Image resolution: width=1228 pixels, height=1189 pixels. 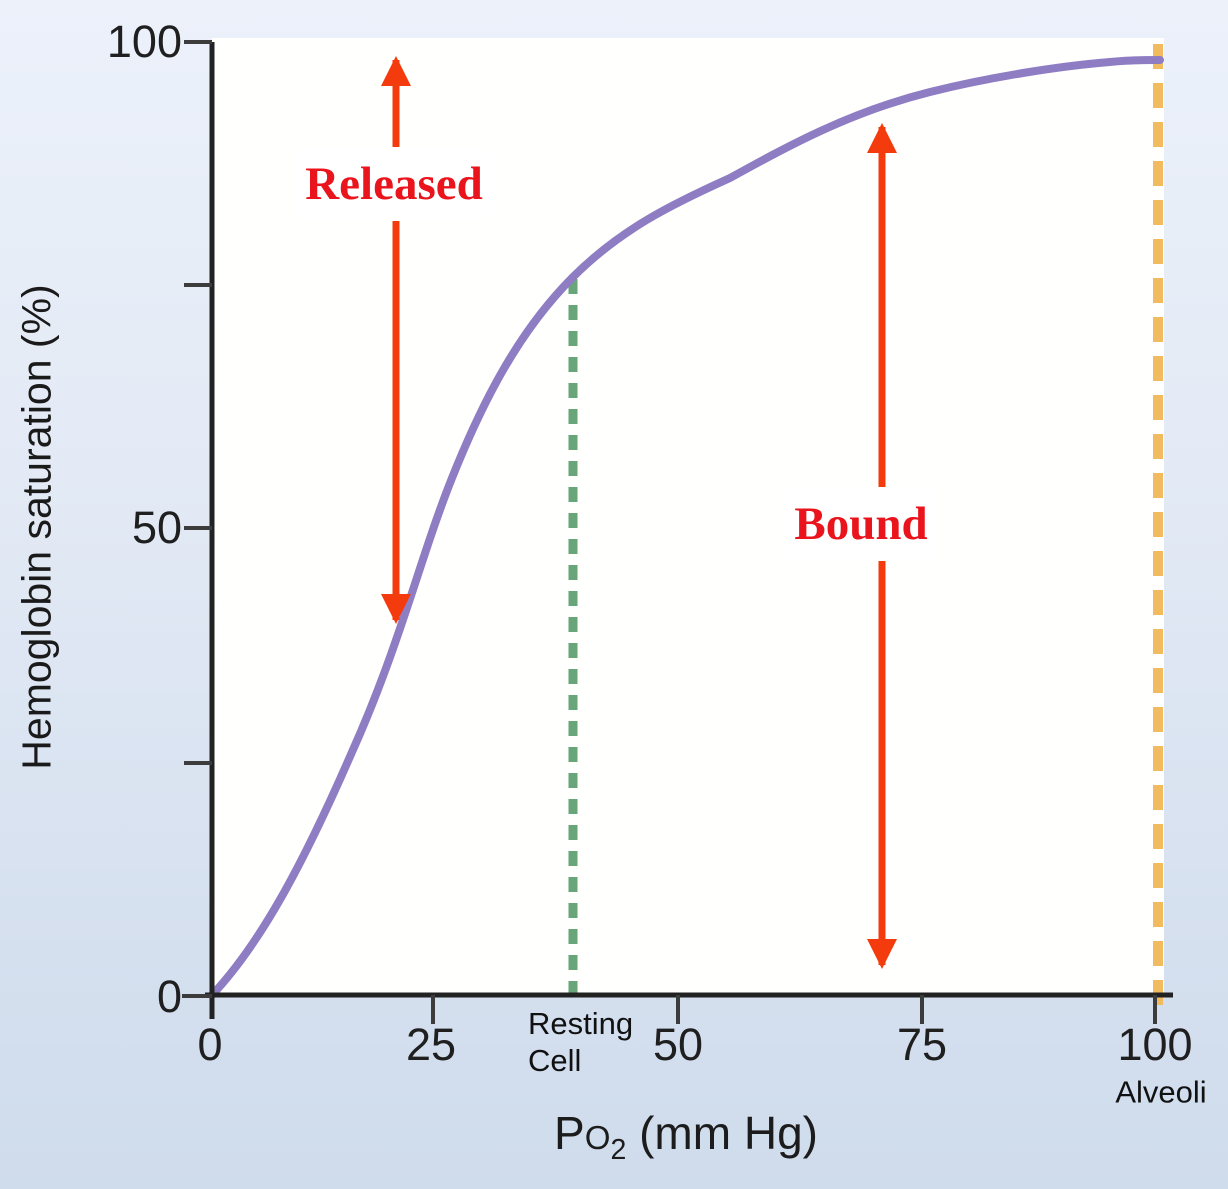 I want to click on x-tick-label-100: 100, so click(x=1155, y=1044).